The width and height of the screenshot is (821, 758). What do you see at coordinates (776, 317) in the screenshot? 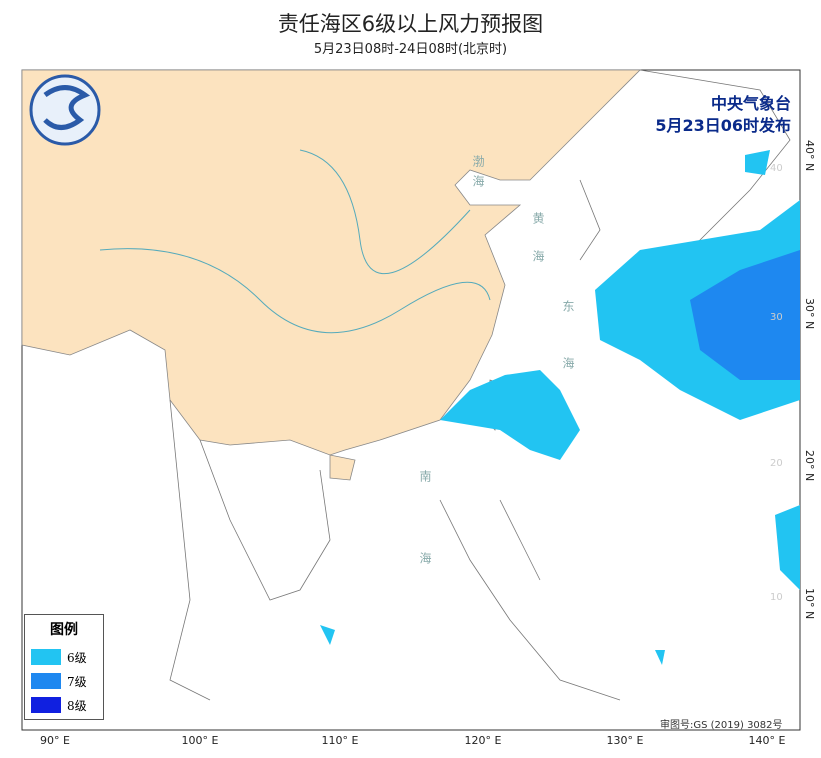
I see `grid-label: 30` at bounding box center [776, 317].